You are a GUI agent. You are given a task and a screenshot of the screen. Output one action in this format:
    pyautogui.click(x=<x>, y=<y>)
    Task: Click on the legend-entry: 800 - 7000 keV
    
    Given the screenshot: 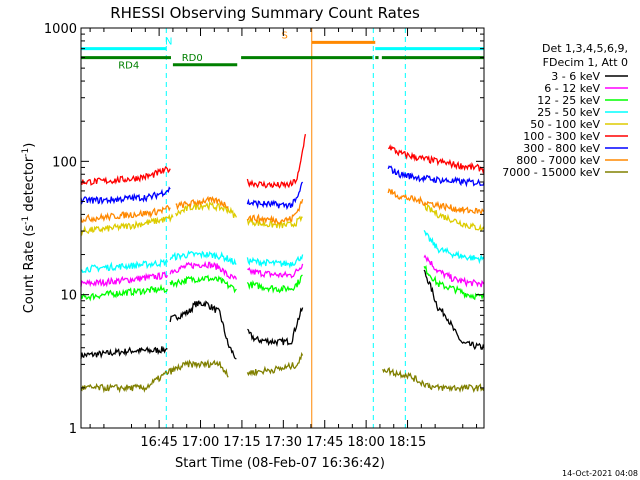 What is the action you would take?
    pyautogui.click(x=558, y=160)
    